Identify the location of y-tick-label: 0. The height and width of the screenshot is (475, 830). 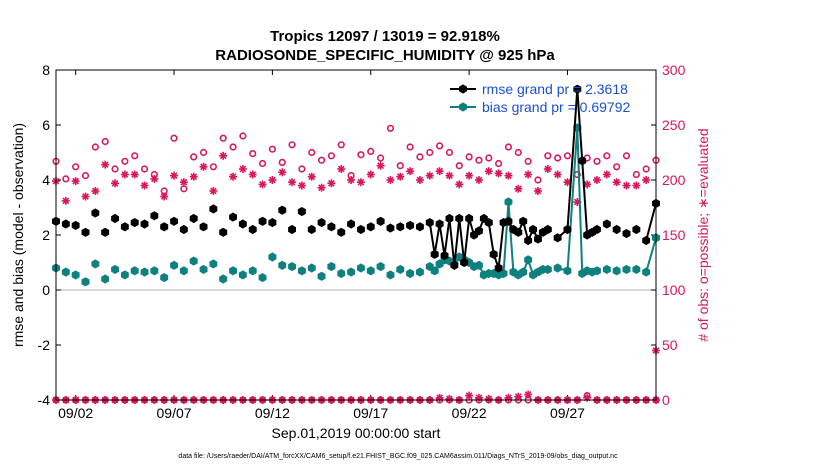
(46, 290).